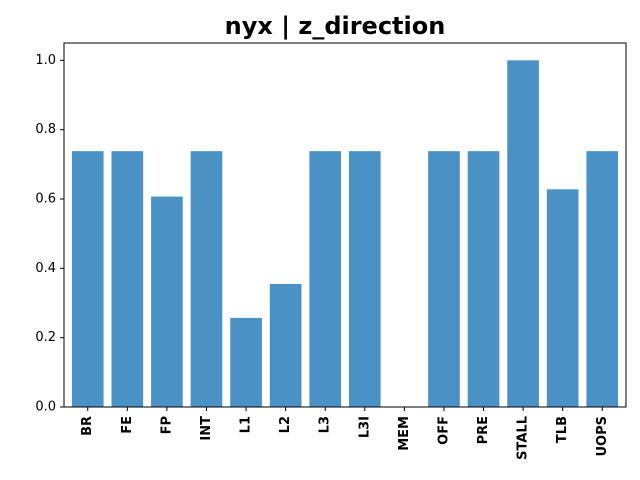 Image resolution: width=640 pixels, height=480 pixels. I want to click on bar-fe, so click(127, 279).